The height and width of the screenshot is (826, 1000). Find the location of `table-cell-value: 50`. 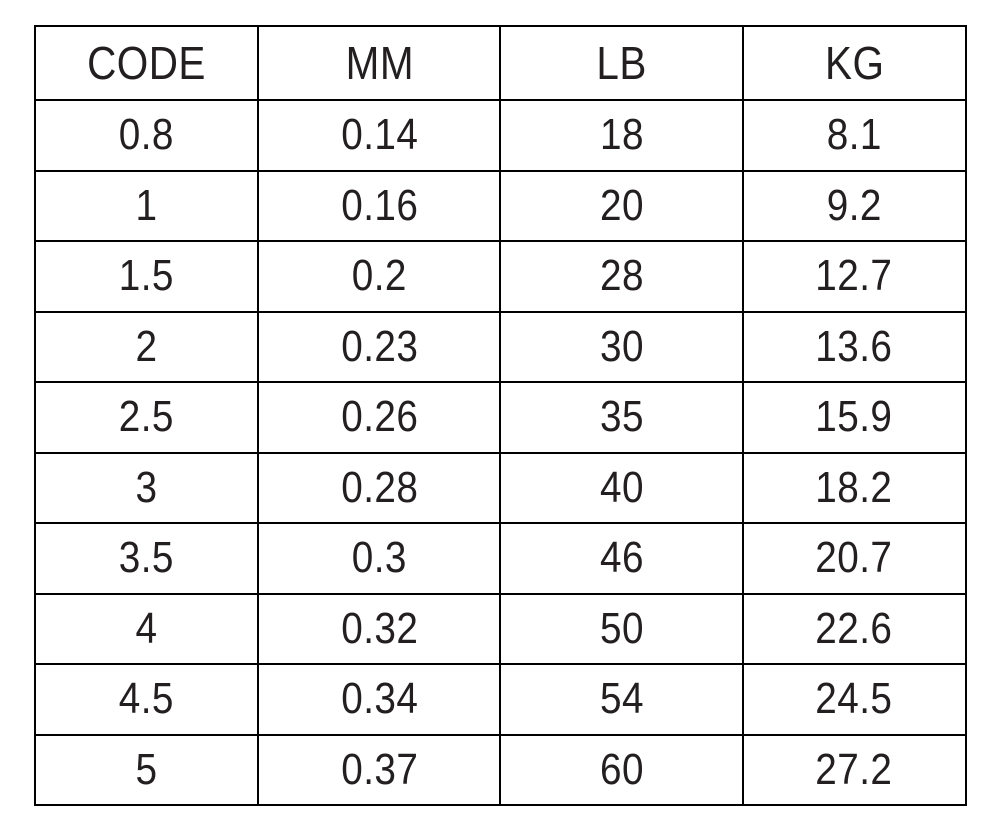

table-cell-value: 50 is located at coordinates (621, 628).